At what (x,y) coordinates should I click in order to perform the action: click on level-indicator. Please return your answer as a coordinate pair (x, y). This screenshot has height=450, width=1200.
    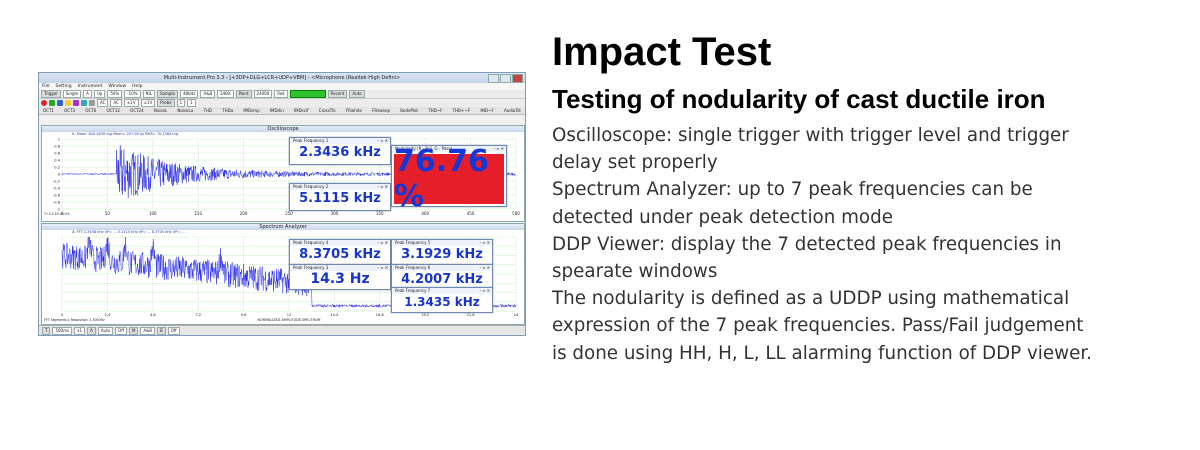
    Looking at the image, I should click on (307, 94).